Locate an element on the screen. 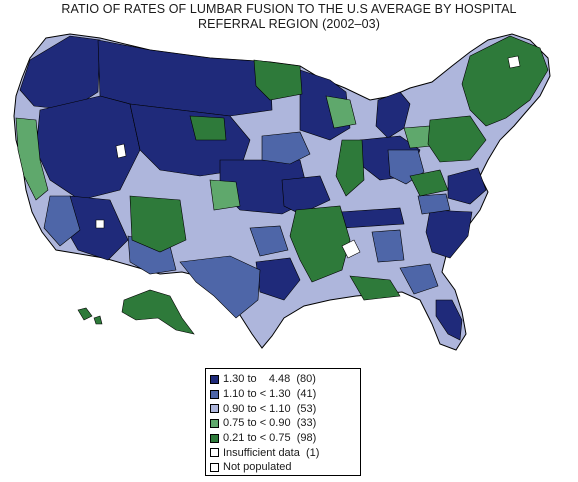  legend-label: Insufficient data (1) is located at coordinates (271, 452).